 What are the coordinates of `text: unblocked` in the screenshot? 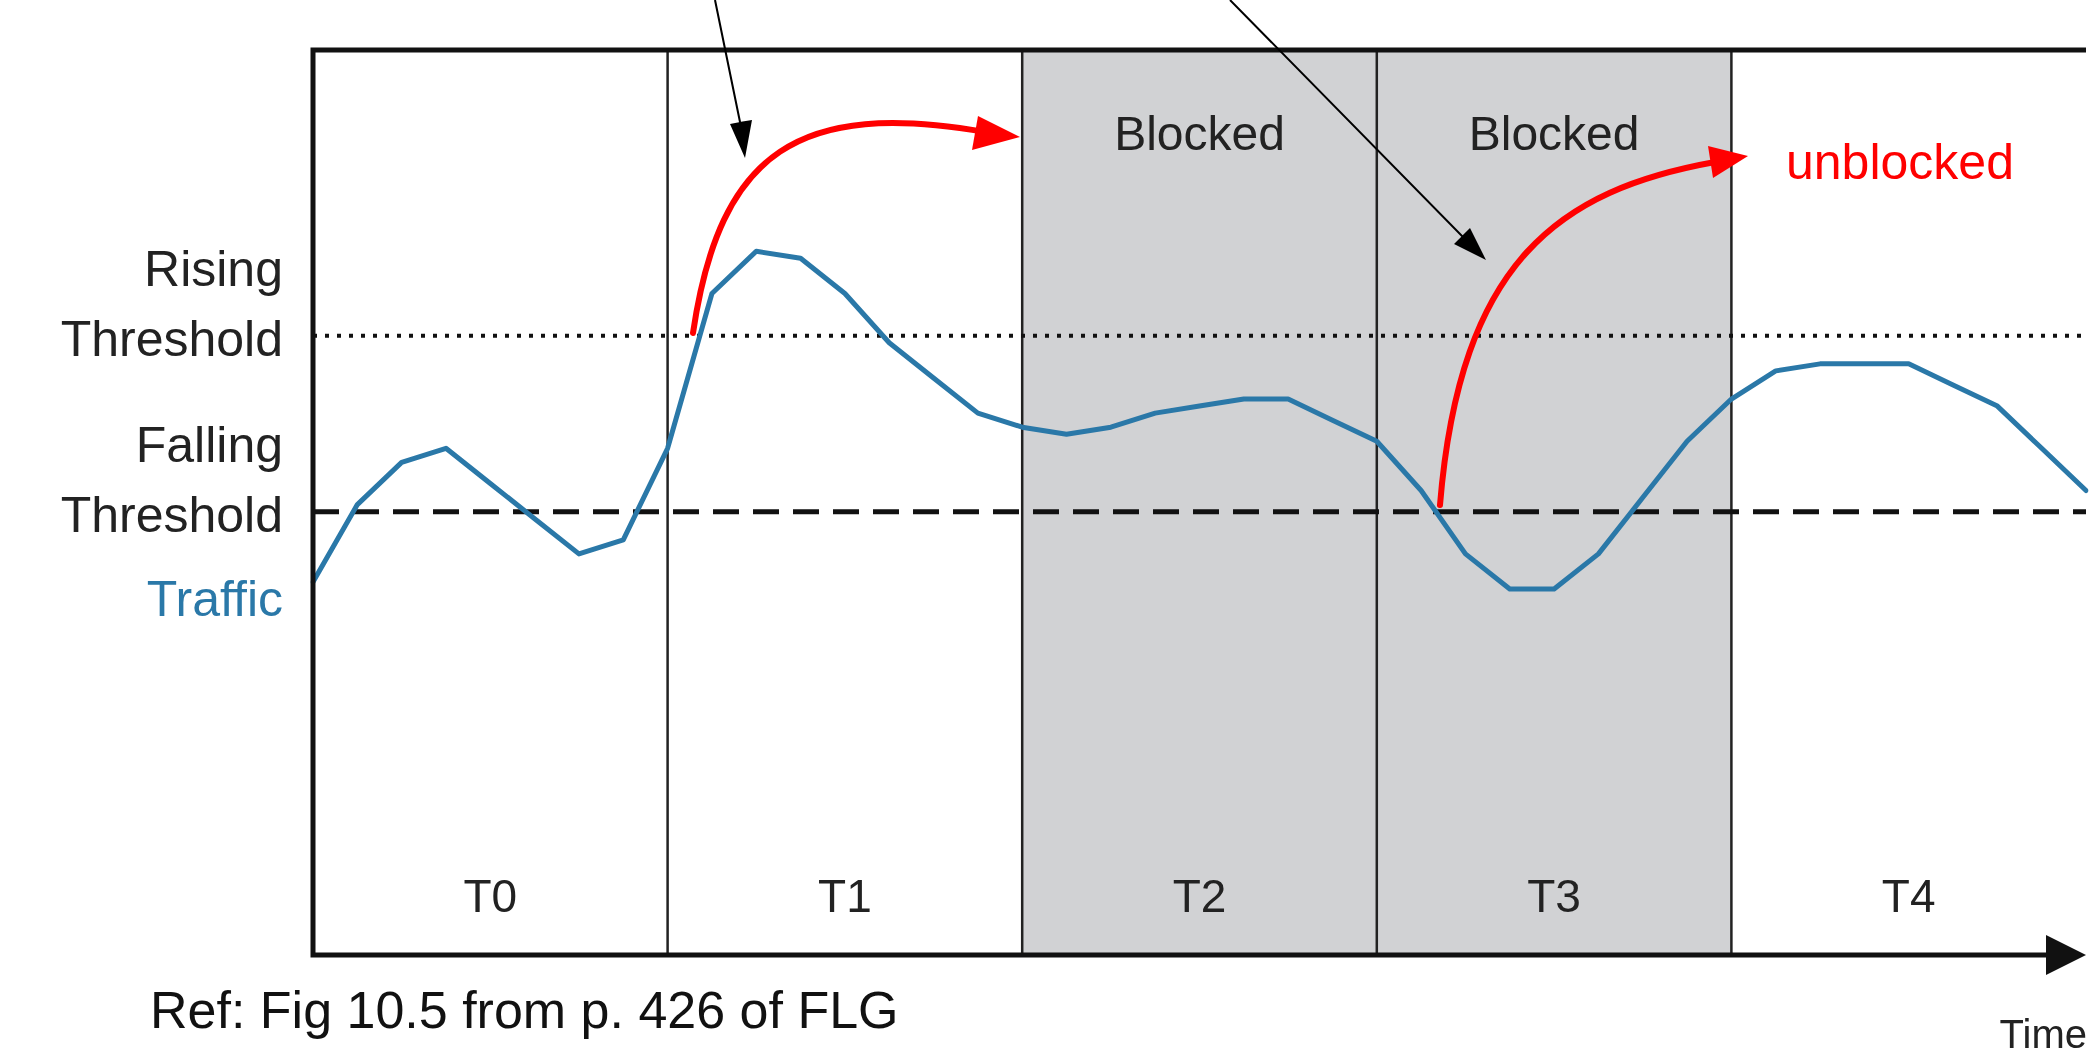 It's located at (1900, 161).